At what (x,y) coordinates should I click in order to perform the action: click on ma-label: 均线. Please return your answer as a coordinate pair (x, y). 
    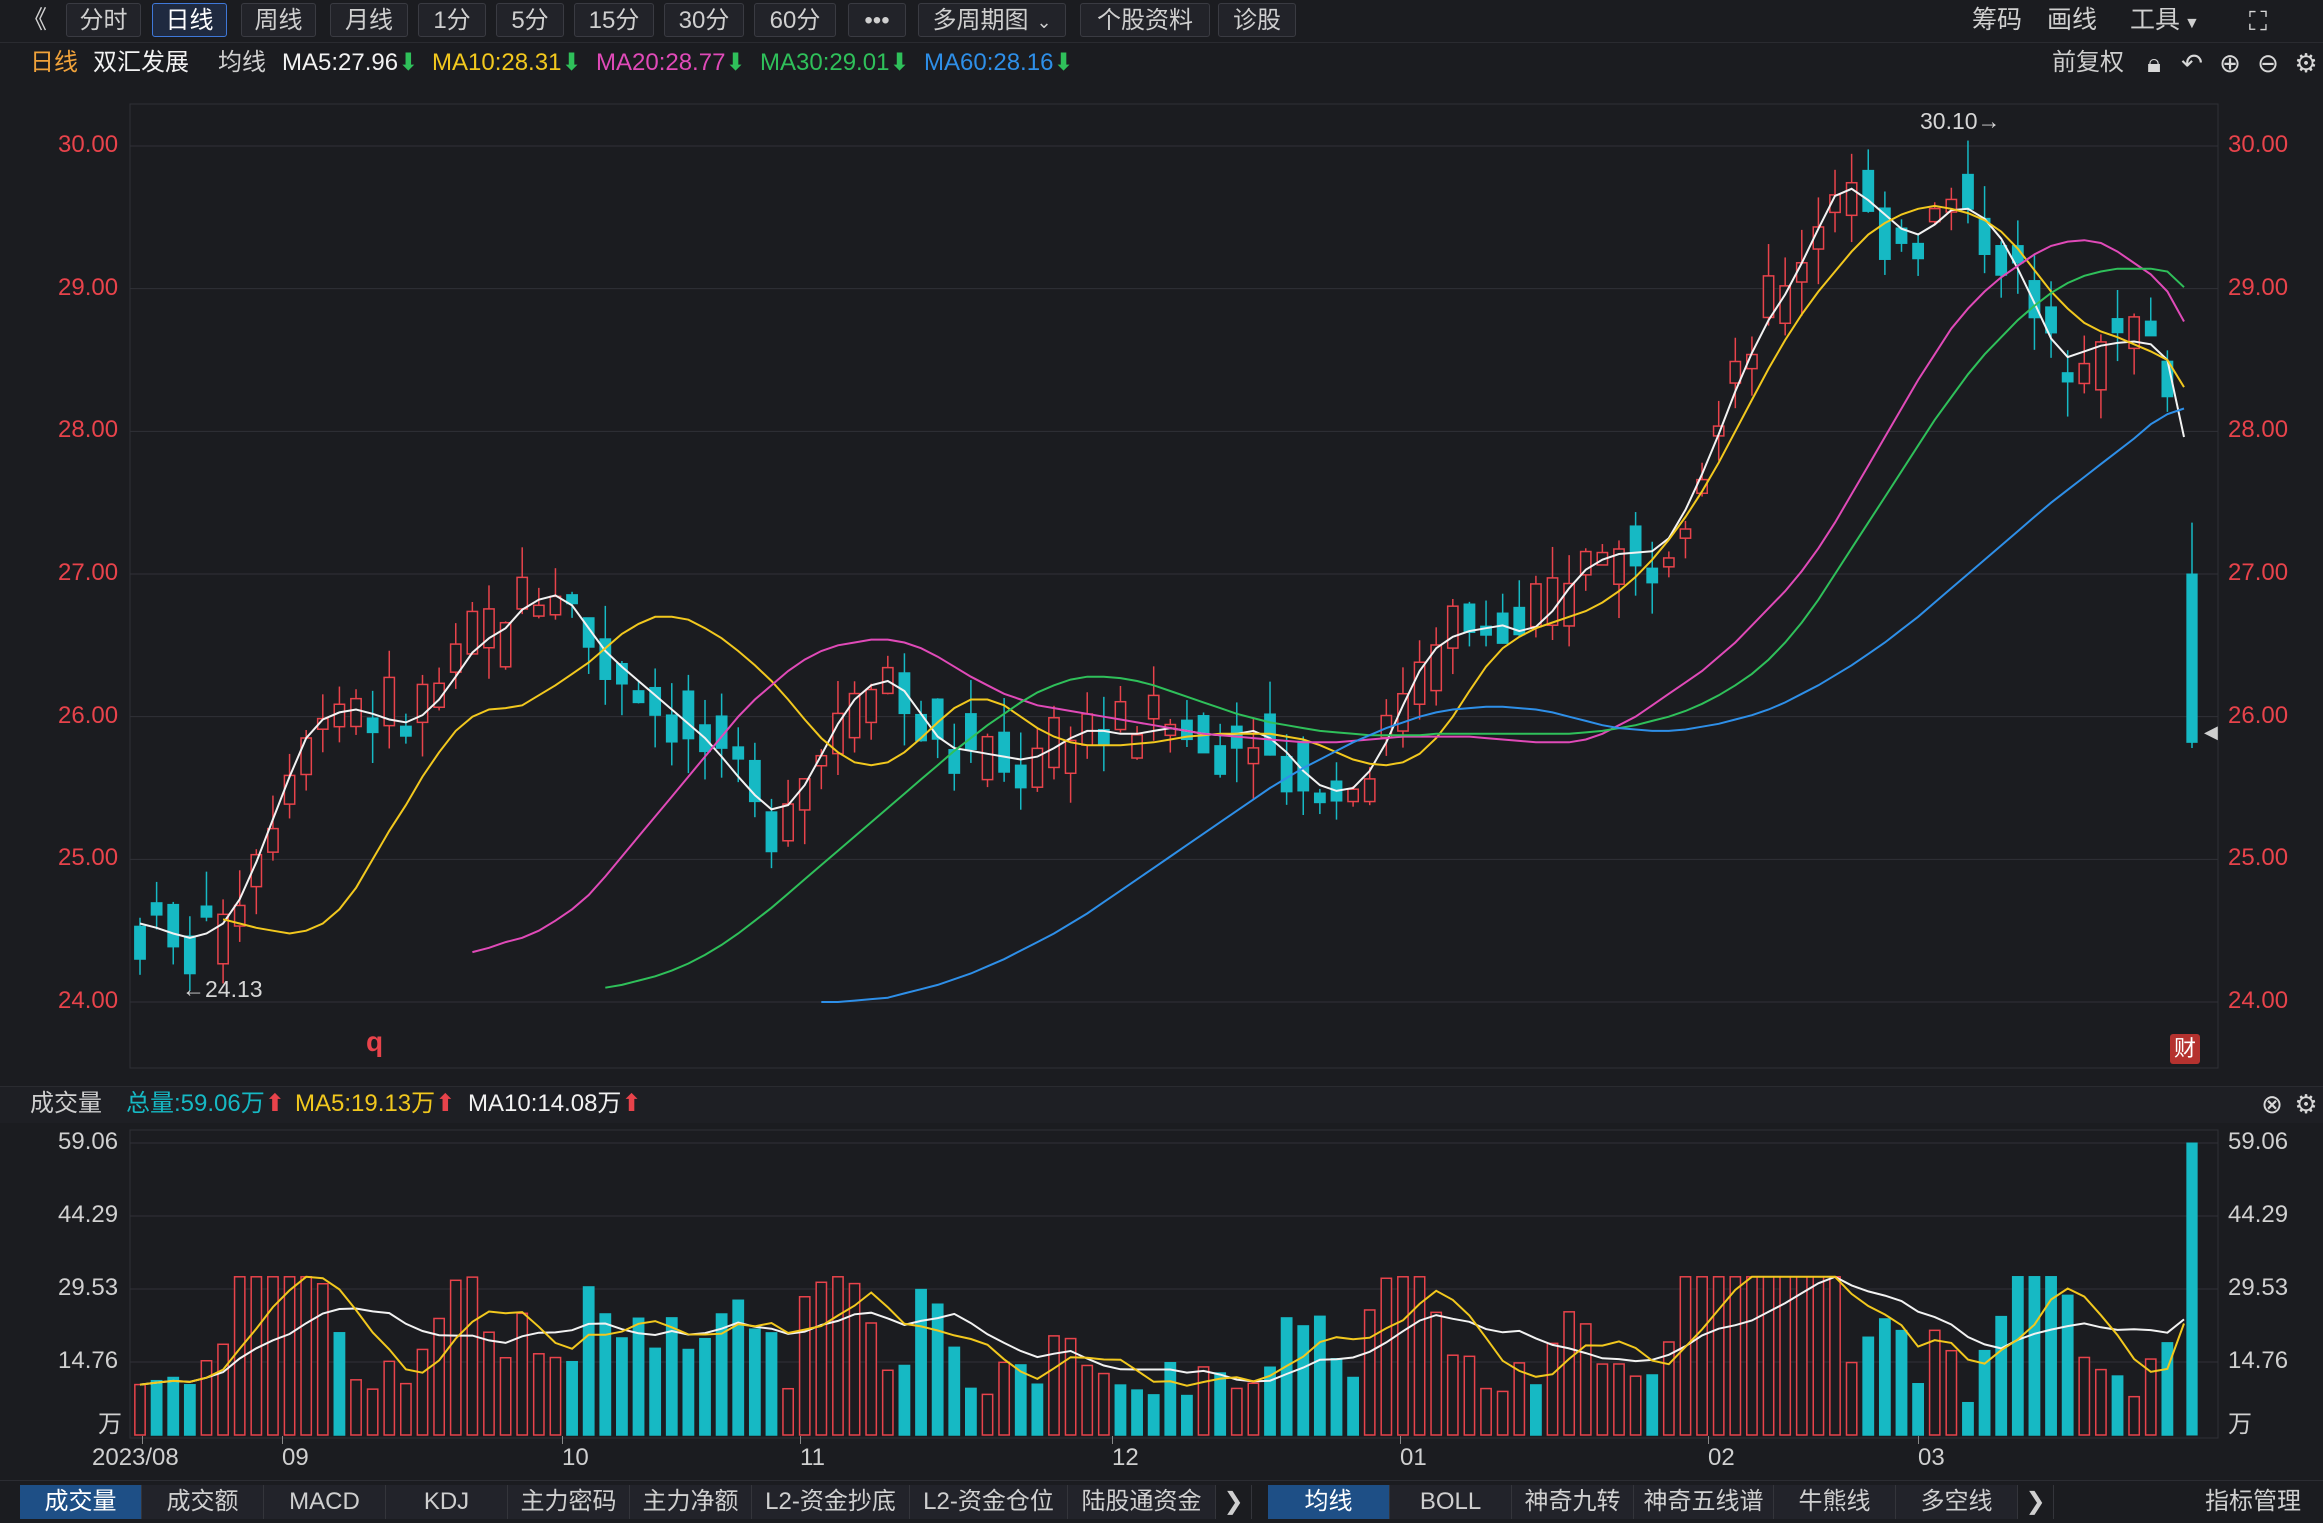
    Looking at the image, I should click on (242, 62).